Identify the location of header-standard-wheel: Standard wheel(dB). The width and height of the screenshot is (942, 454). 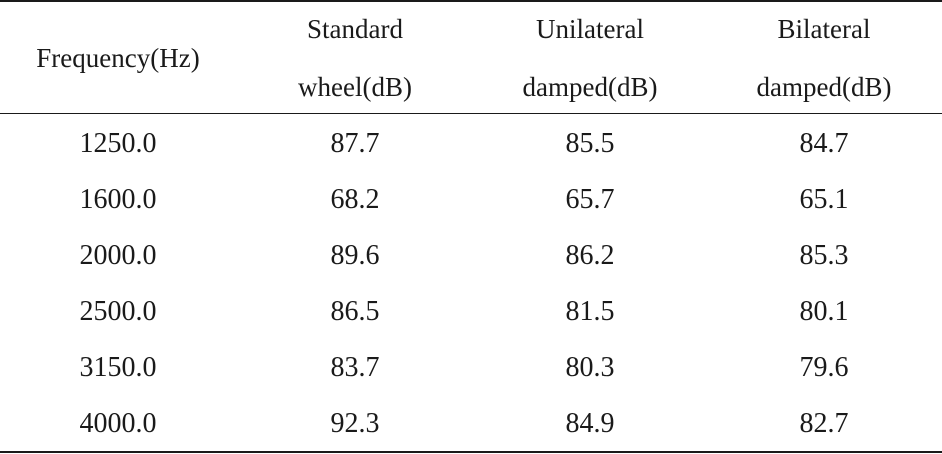
(355, 57).